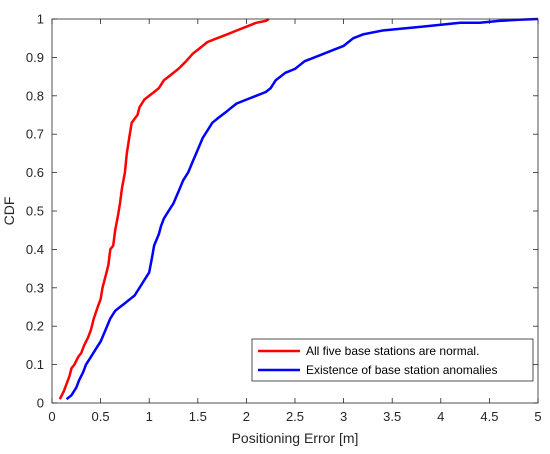 The width and height of the screenshot is (550, 454). Describe the element at coordinates (51, 416) in the screenshot. I see `x-tick-label: 0` at that location.